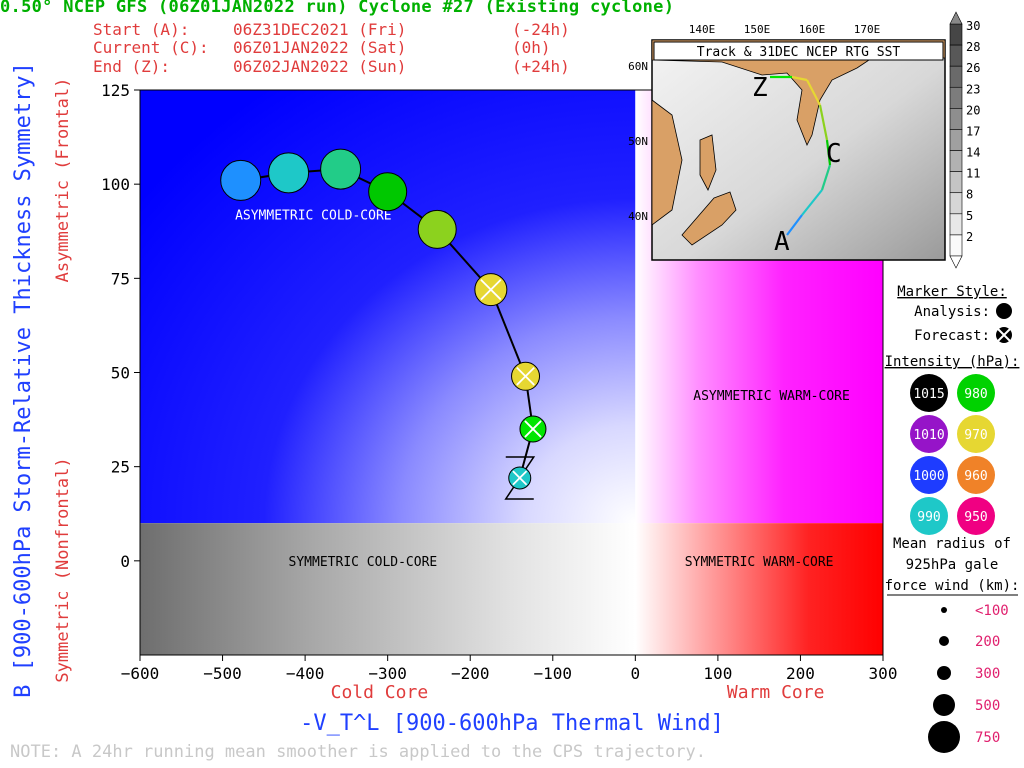 The width and height of the screenshot is (1024, 768). What do you see at coordinates (929, 393) in the screenshot?
I see `intensity-swatch: 1015` at bounding box center [929, 393].